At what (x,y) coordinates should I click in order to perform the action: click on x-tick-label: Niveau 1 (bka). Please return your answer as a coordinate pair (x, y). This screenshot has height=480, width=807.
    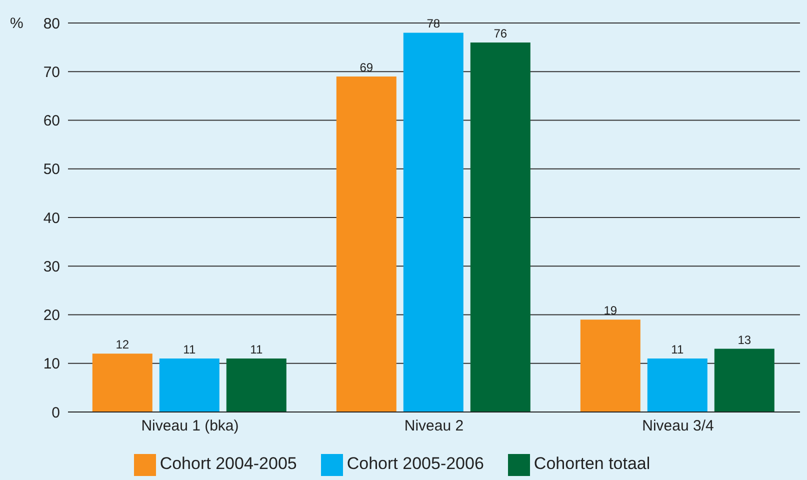
    Looking at the image, I should click on (190, 426).